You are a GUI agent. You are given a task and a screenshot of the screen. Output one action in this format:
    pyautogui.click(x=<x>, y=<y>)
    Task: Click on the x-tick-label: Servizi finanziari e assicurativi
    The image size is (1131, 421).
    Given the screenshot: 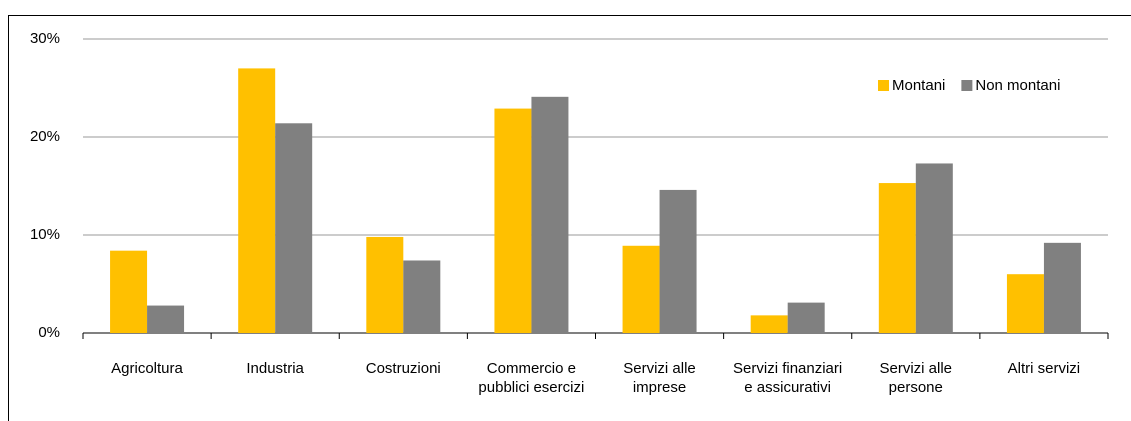 What is the action you would take?
    pyautogui.click(x=788, y=378)
    